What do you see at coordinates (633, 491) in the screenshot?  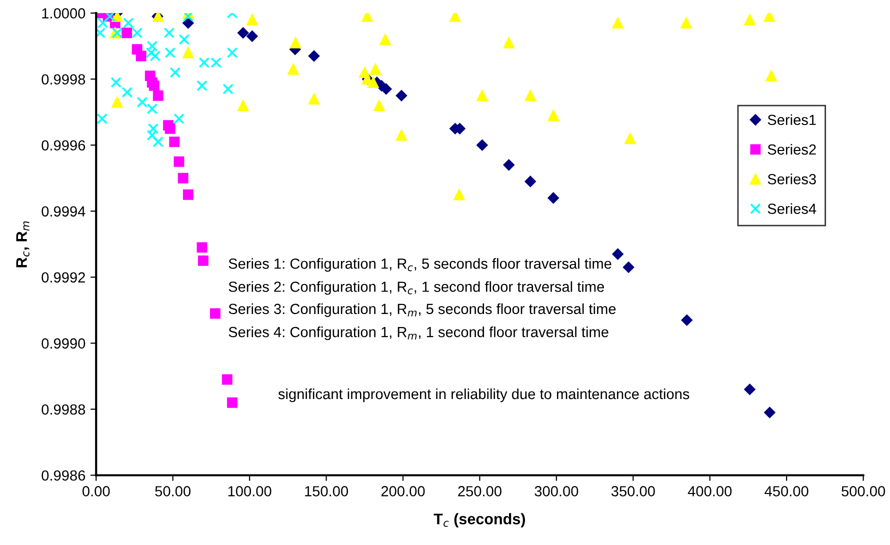 I see `x-tick-label: 350.00` at bounding box center [633, 491].